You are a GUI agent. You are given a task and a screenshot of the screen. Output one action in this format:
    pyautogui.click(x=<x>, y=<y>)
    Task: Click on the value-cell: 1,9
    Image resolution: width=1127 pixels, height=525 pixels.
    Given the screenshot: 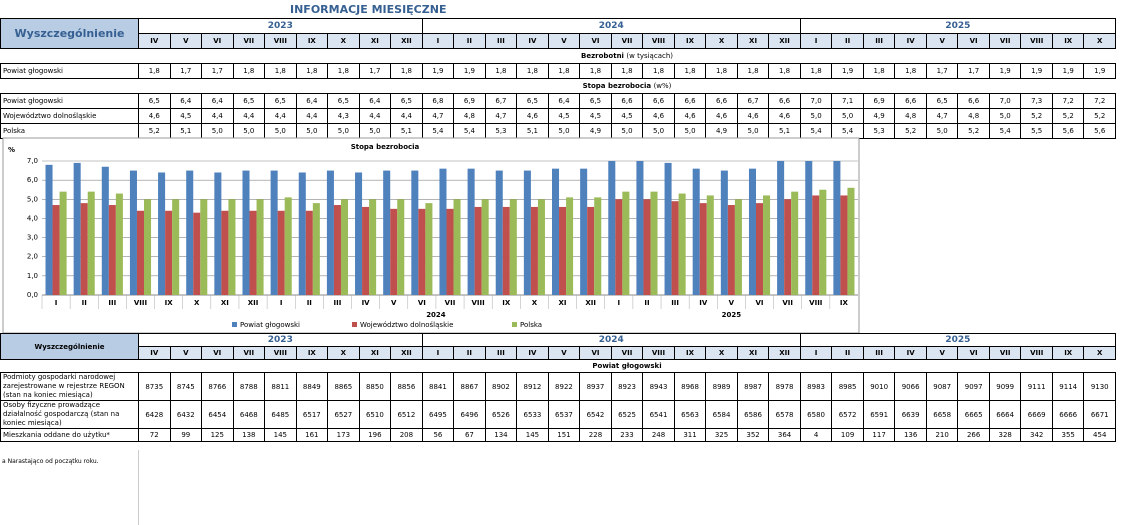 What is the action you would take?
    pyautogui.click(x=847, y=71)
    